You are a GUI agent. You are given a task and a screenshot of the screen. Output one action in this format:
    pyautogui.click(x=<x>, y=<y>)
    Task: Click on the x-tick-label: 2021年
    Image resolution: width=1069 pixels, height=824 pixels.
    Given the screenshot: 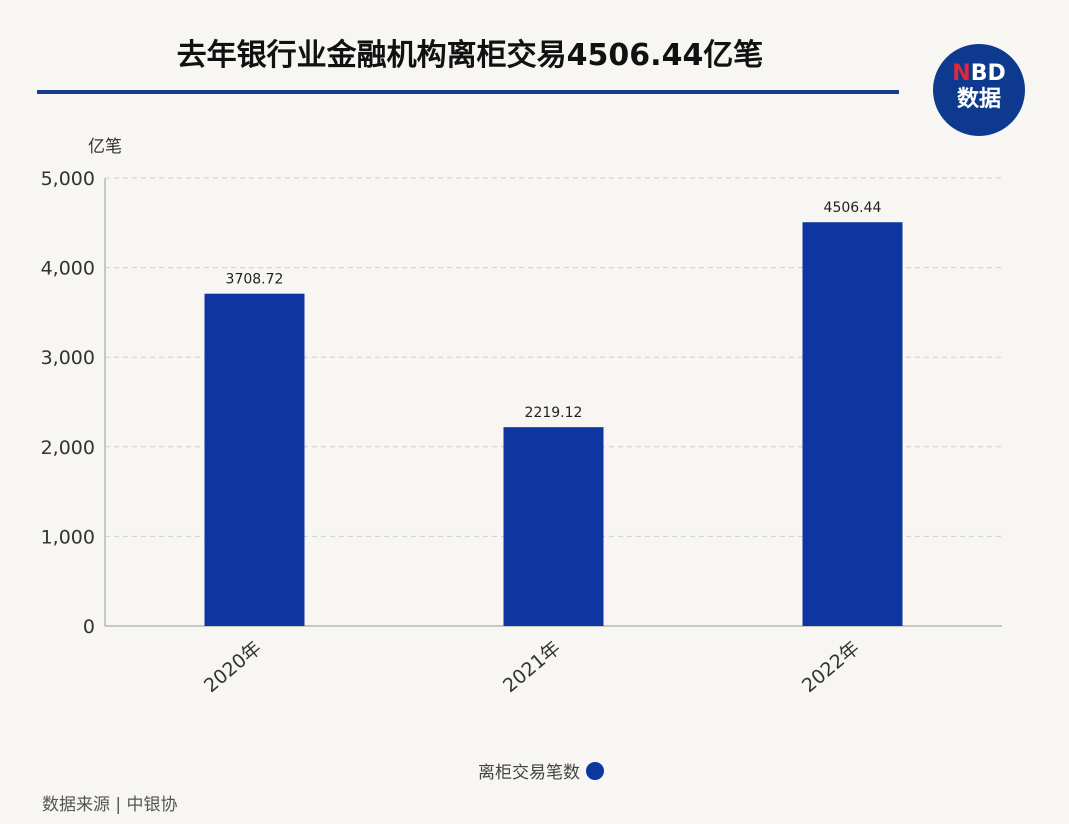 What is the action you would take?
    pyautogui.click(x=532, y=667)
    